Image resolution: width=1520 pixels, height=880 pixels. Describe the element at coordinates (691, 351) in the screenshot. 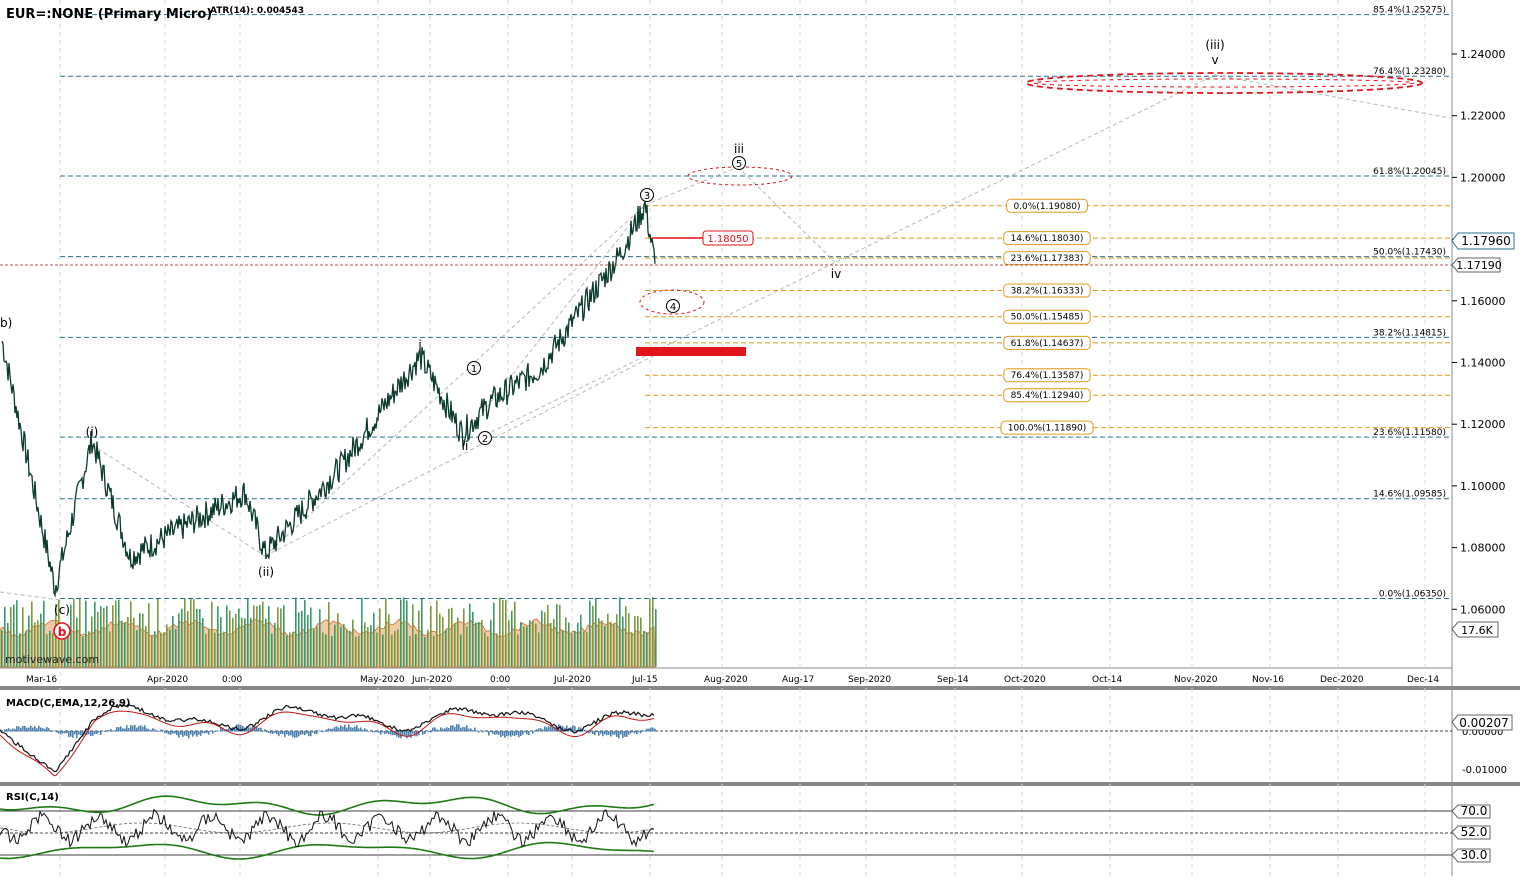

I see `support-zone-box` at that location.